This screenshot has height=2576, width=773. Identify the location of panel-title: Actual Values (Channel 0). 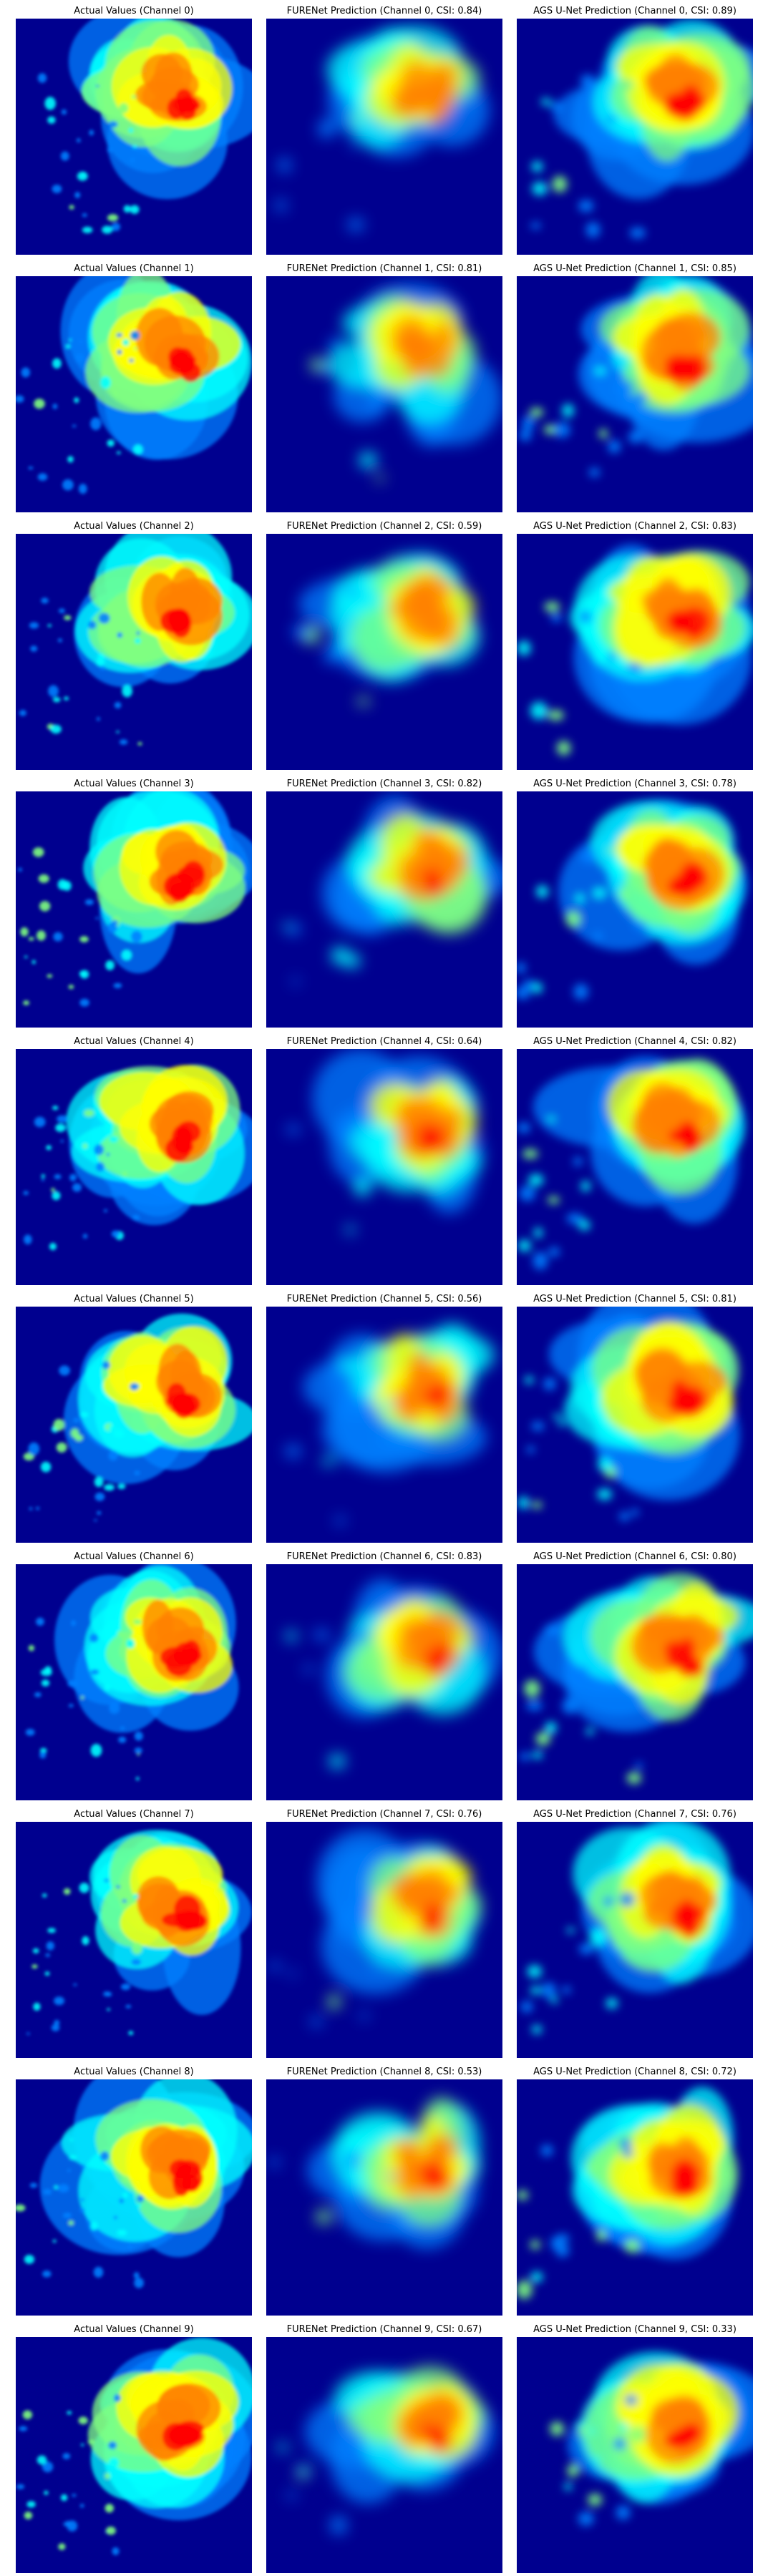
(134, 11).